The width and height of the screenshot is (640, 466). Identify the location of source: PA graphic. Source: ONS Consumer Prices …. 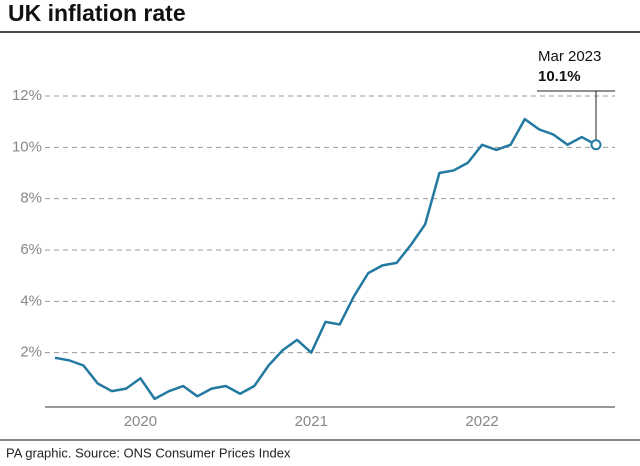
(148, 452).